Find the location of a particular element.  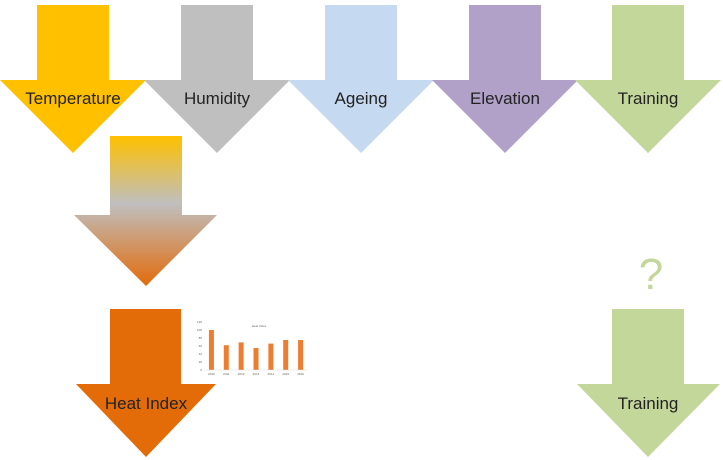

mini-chart-xtick: 2016 is located at coordinates (300, 374).